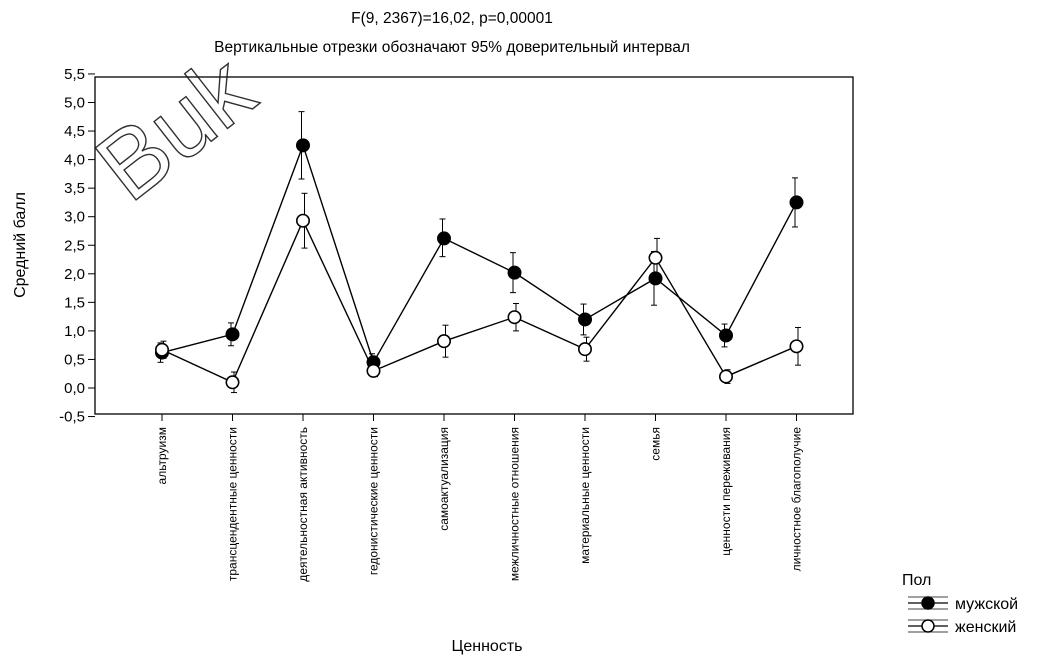 The height and width of the screenshot is (655, 1043). Describe the element at coordinates (74, 217) in the screenshot. I see `y-tick-label: 3,0` at that location.